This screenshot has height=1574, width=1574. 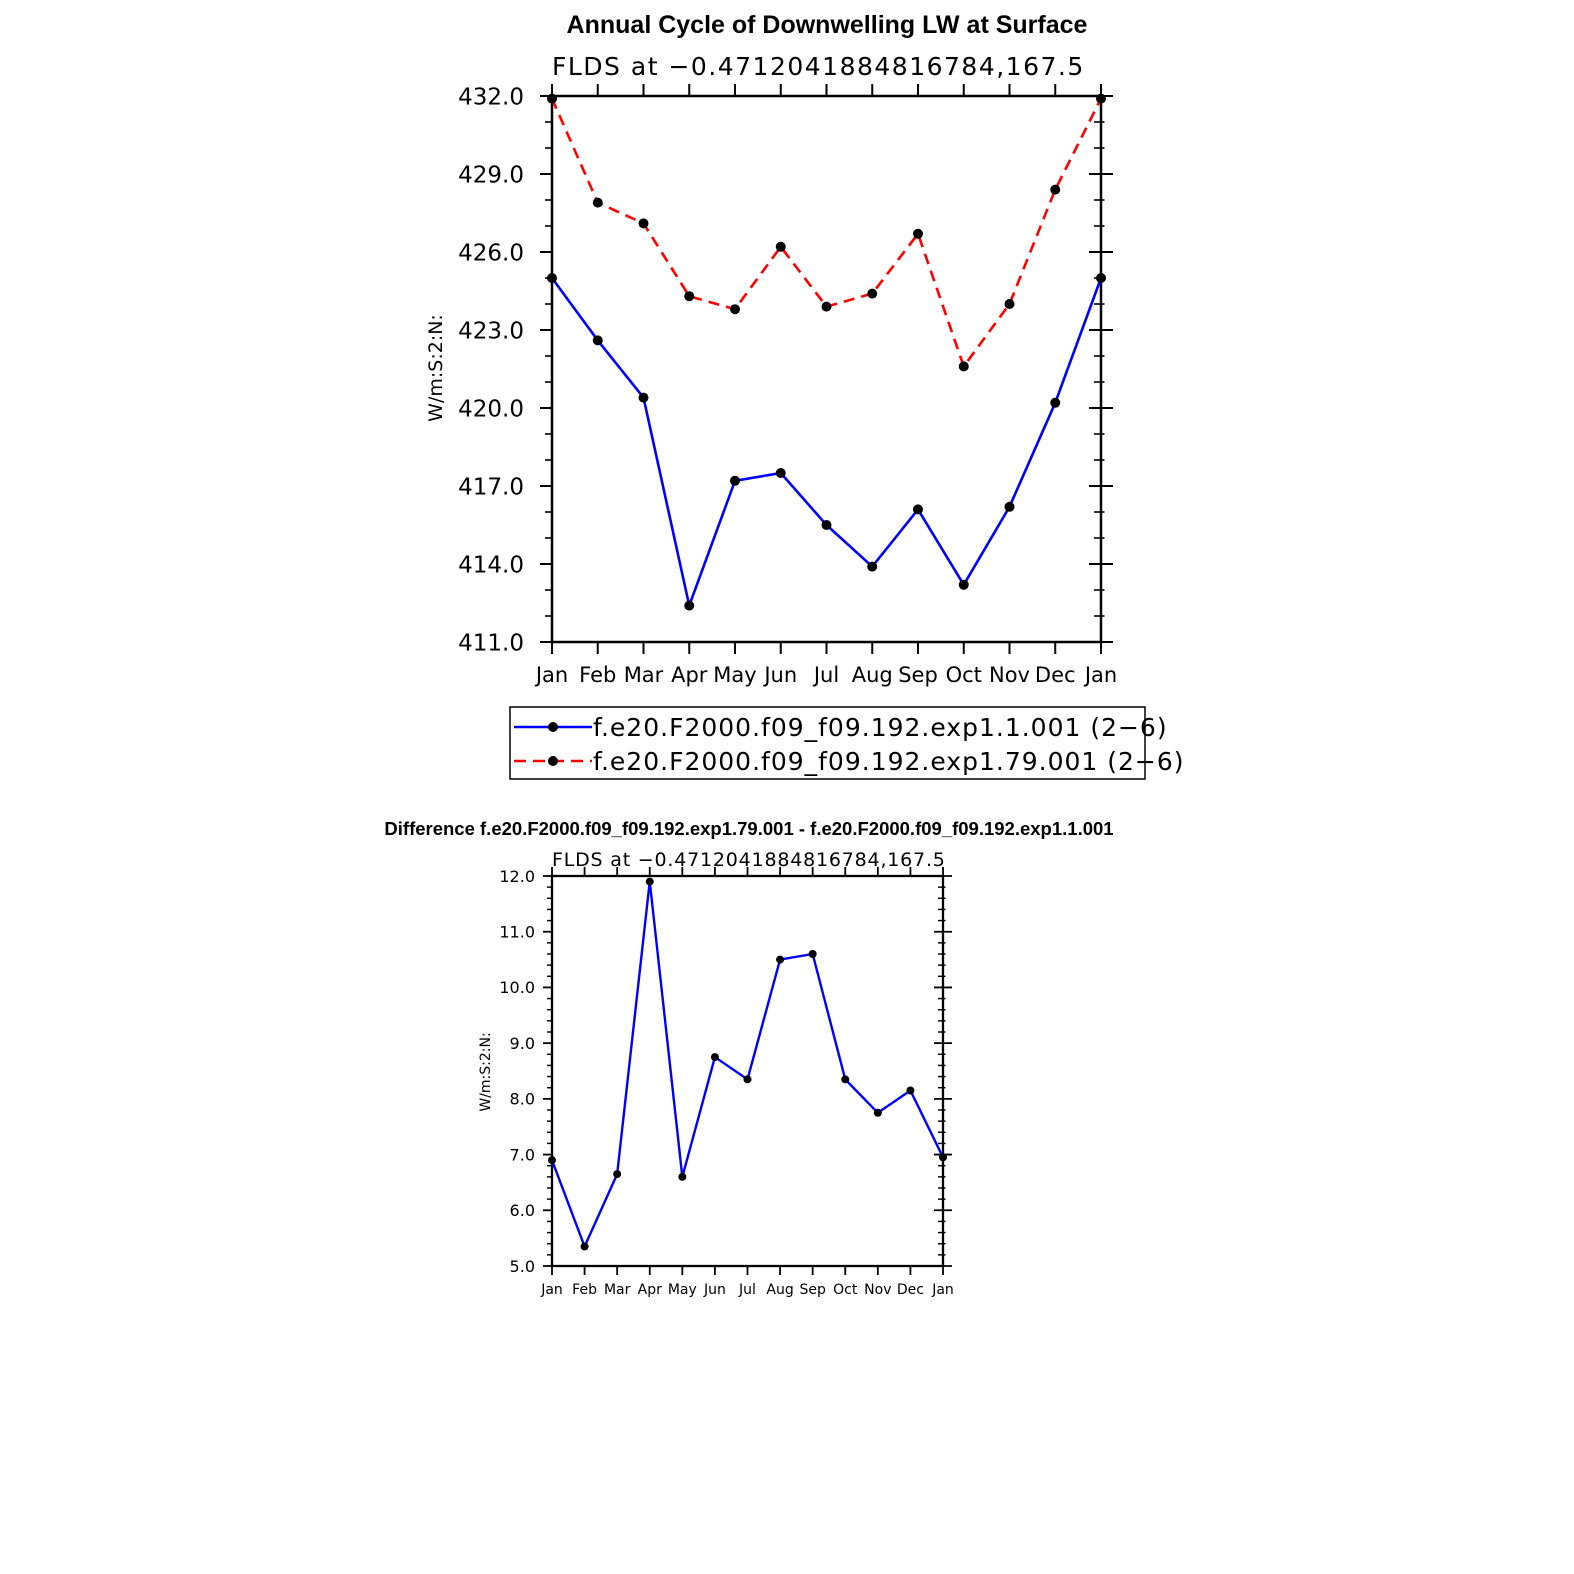 What do you see at coordinates (584, 1290) in the screenshot?
I see `chart2-x-tick-label: Feb` at bounding box center [584, 1290].